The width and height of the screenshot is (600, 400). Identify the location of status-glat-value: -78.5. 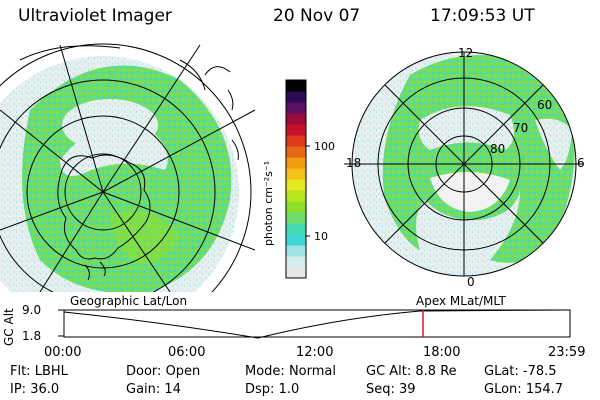
(539, 371).